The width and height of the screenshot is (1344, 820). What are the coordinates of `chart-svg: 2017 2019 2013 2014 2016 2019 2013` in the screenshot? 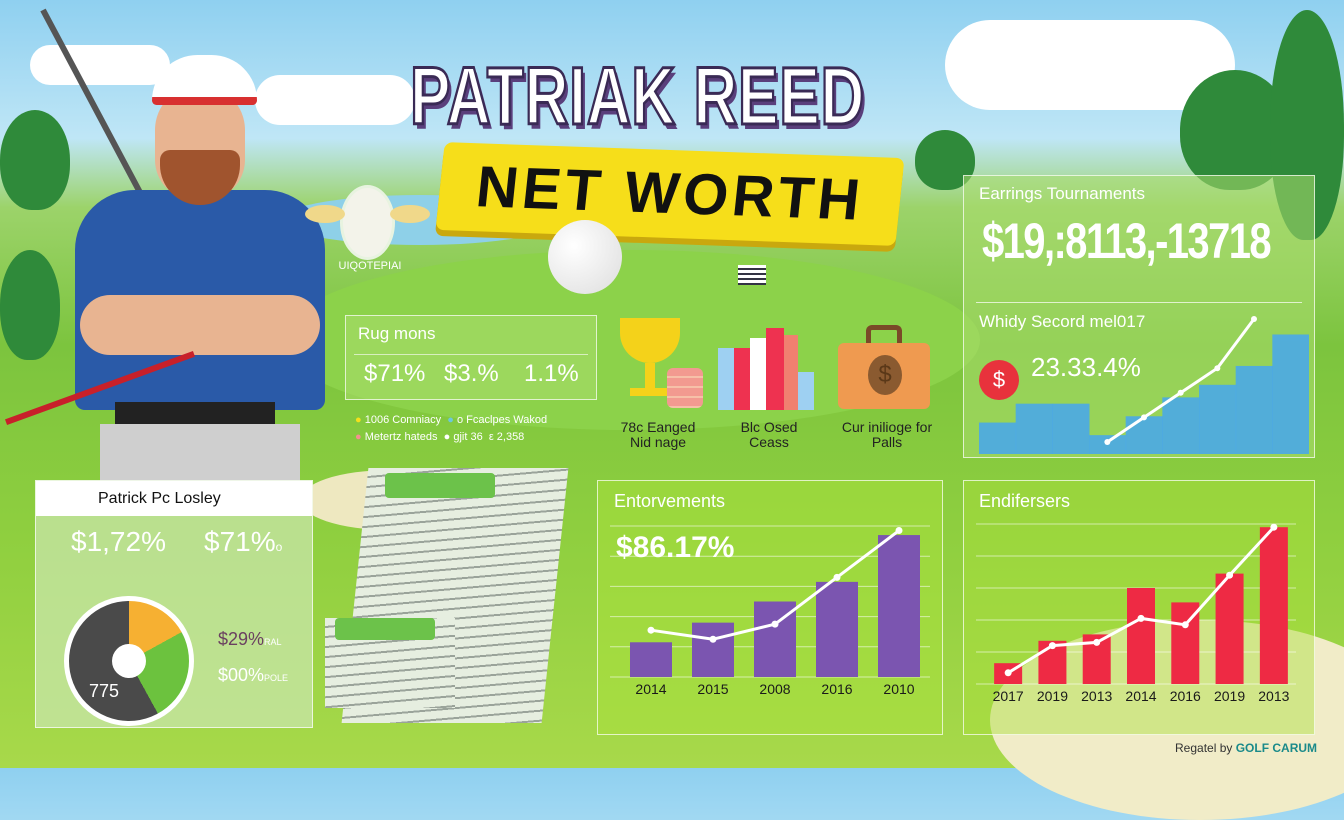 It's located at (1136, 613).